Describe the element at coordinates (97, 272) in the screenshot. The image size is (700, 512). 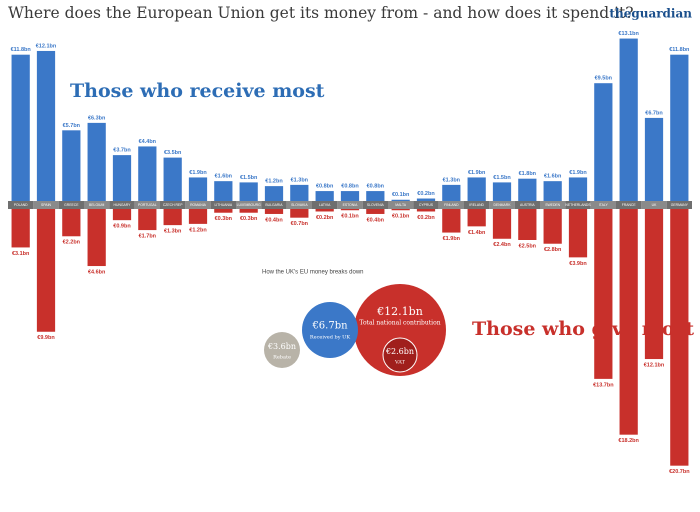
I see `value-label: €4.6bn` at that location.